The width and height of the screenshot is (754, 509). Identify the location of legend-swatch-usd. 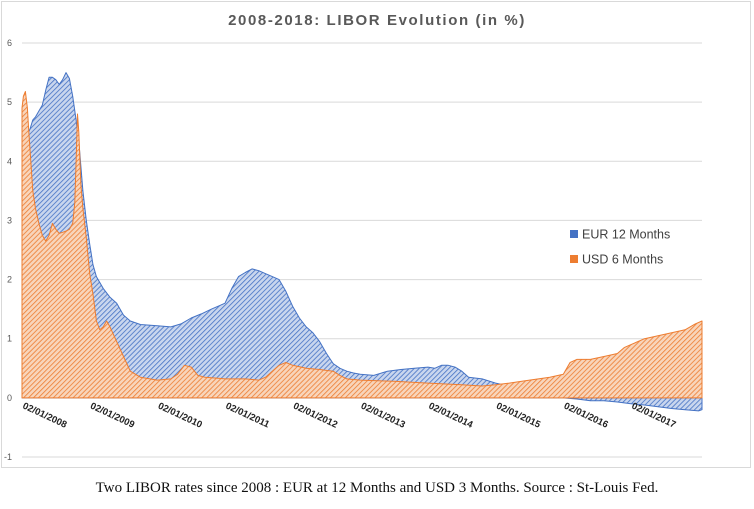
(574, 259).